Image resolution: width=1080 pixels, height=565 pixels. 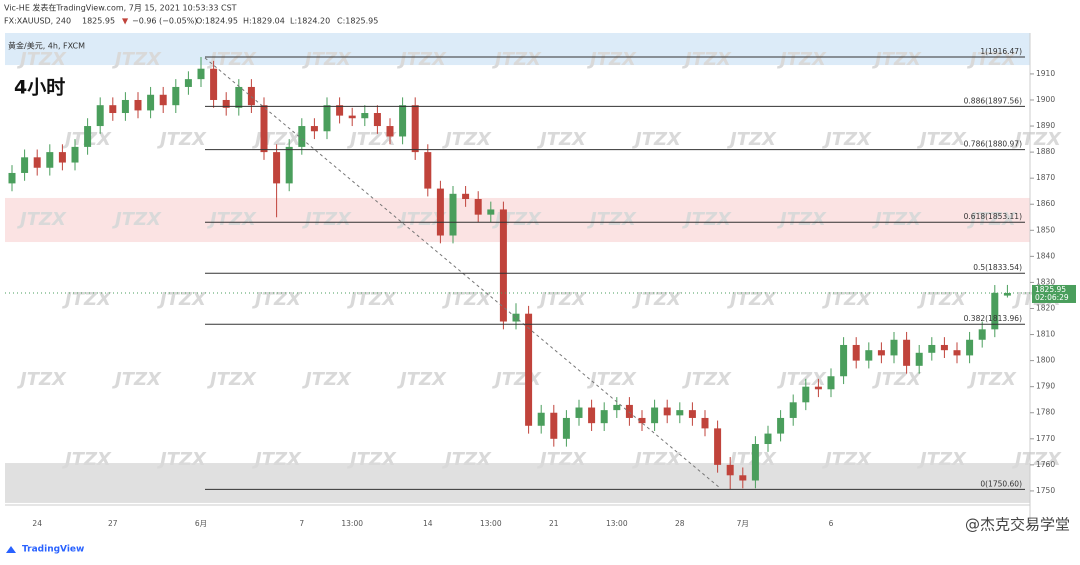 I want to click on y-tick-label: 1860, so click(x=1045, y=203).